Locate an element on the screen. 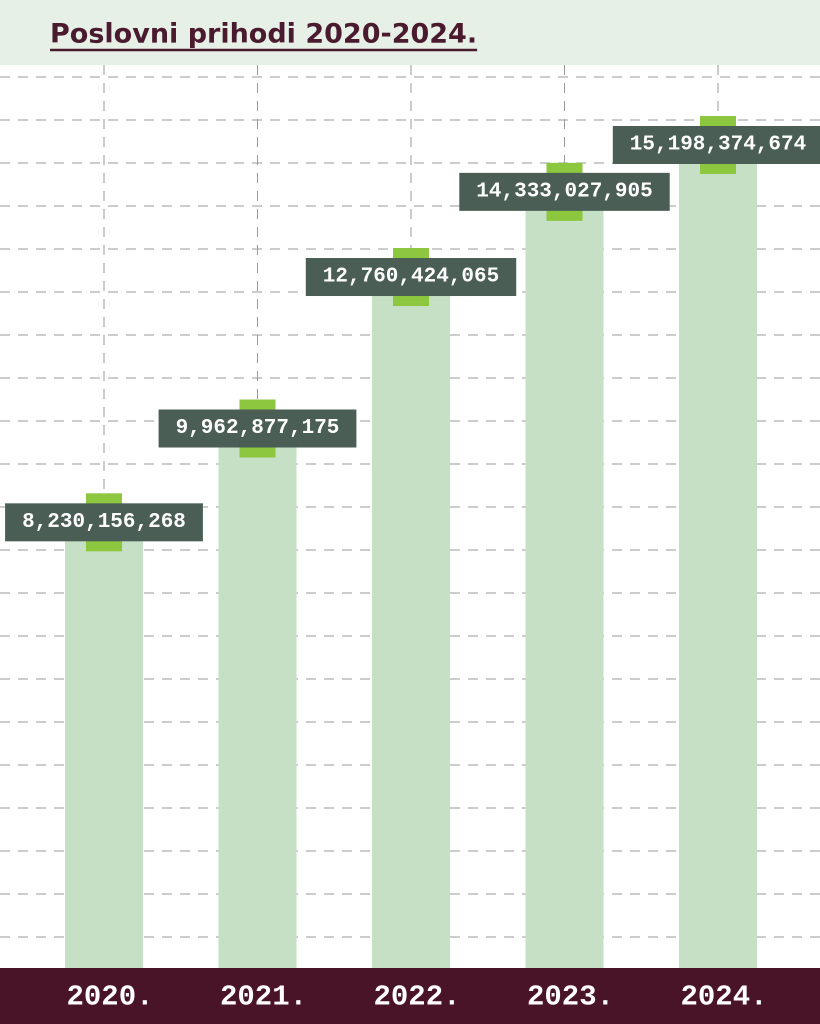  value-label: 14,333,027,905 is located at coordinates (564, 191).